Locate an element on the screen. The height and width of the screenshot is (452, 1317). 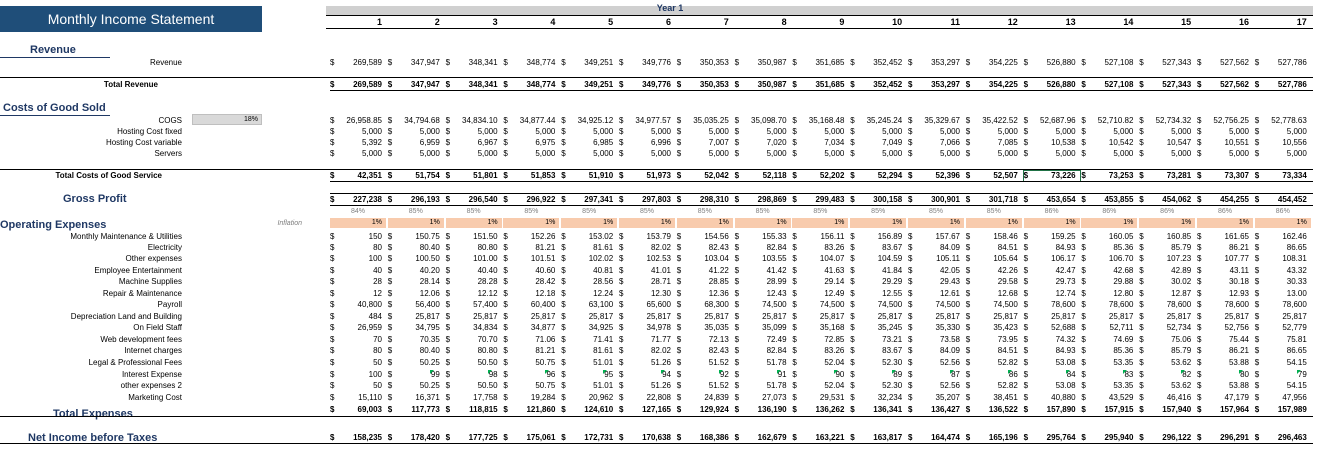
cell-legal: $53.88 is located at coordinates (1225, 363).